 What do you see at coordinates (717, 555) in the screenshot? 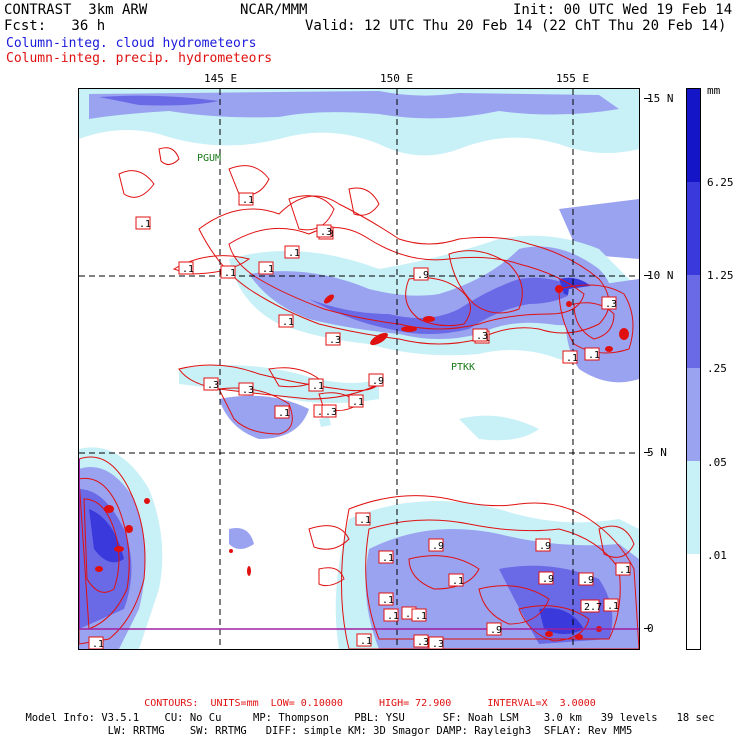
I see `colorbar-label-.01: .01` at bounding box center [717, 555].